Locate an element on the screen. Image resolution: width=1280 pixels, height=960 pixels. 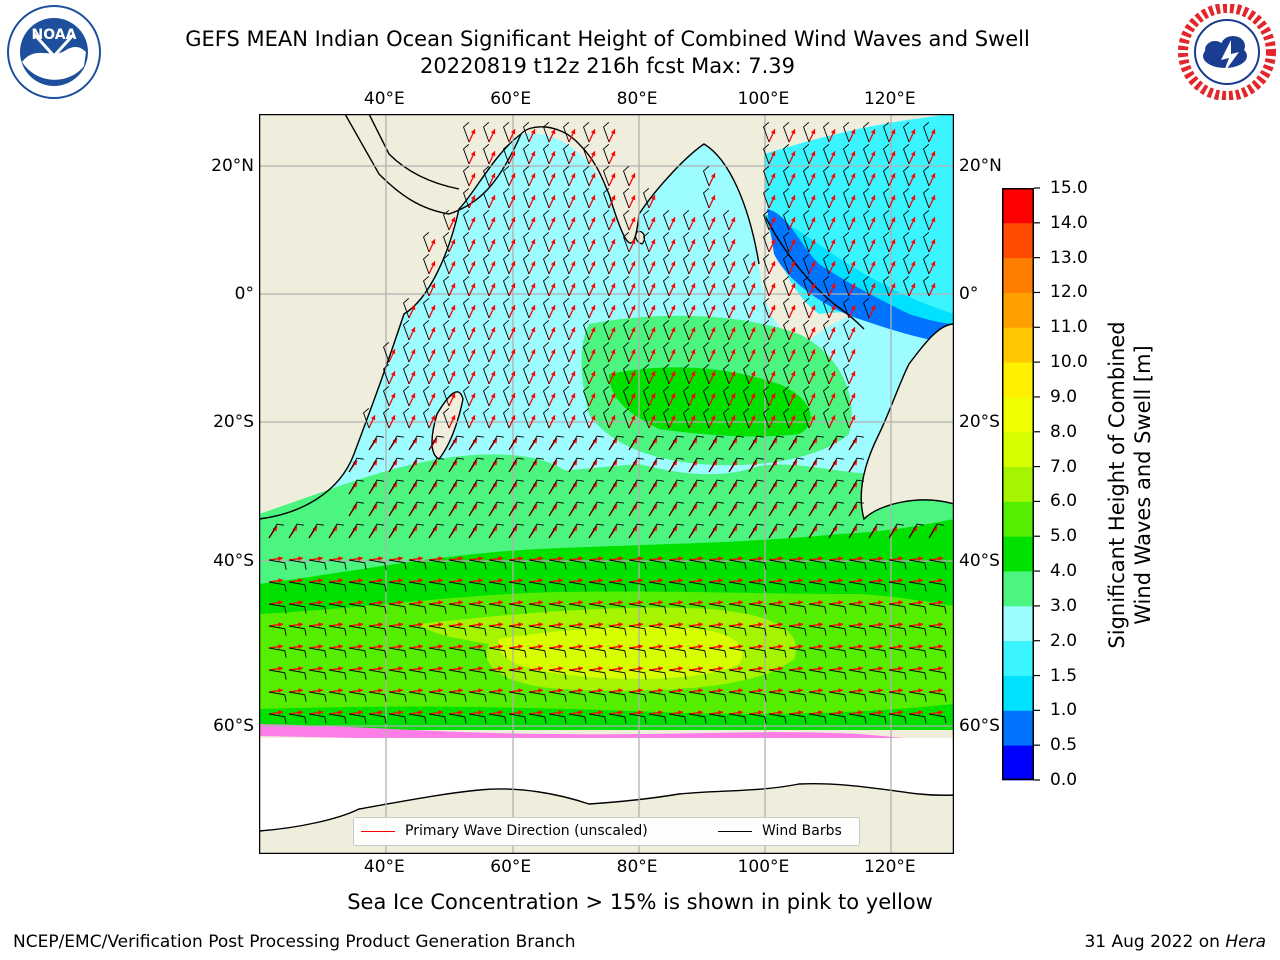
colorbar-tick-label: 14.0 is located at coordinates (1069, 222).